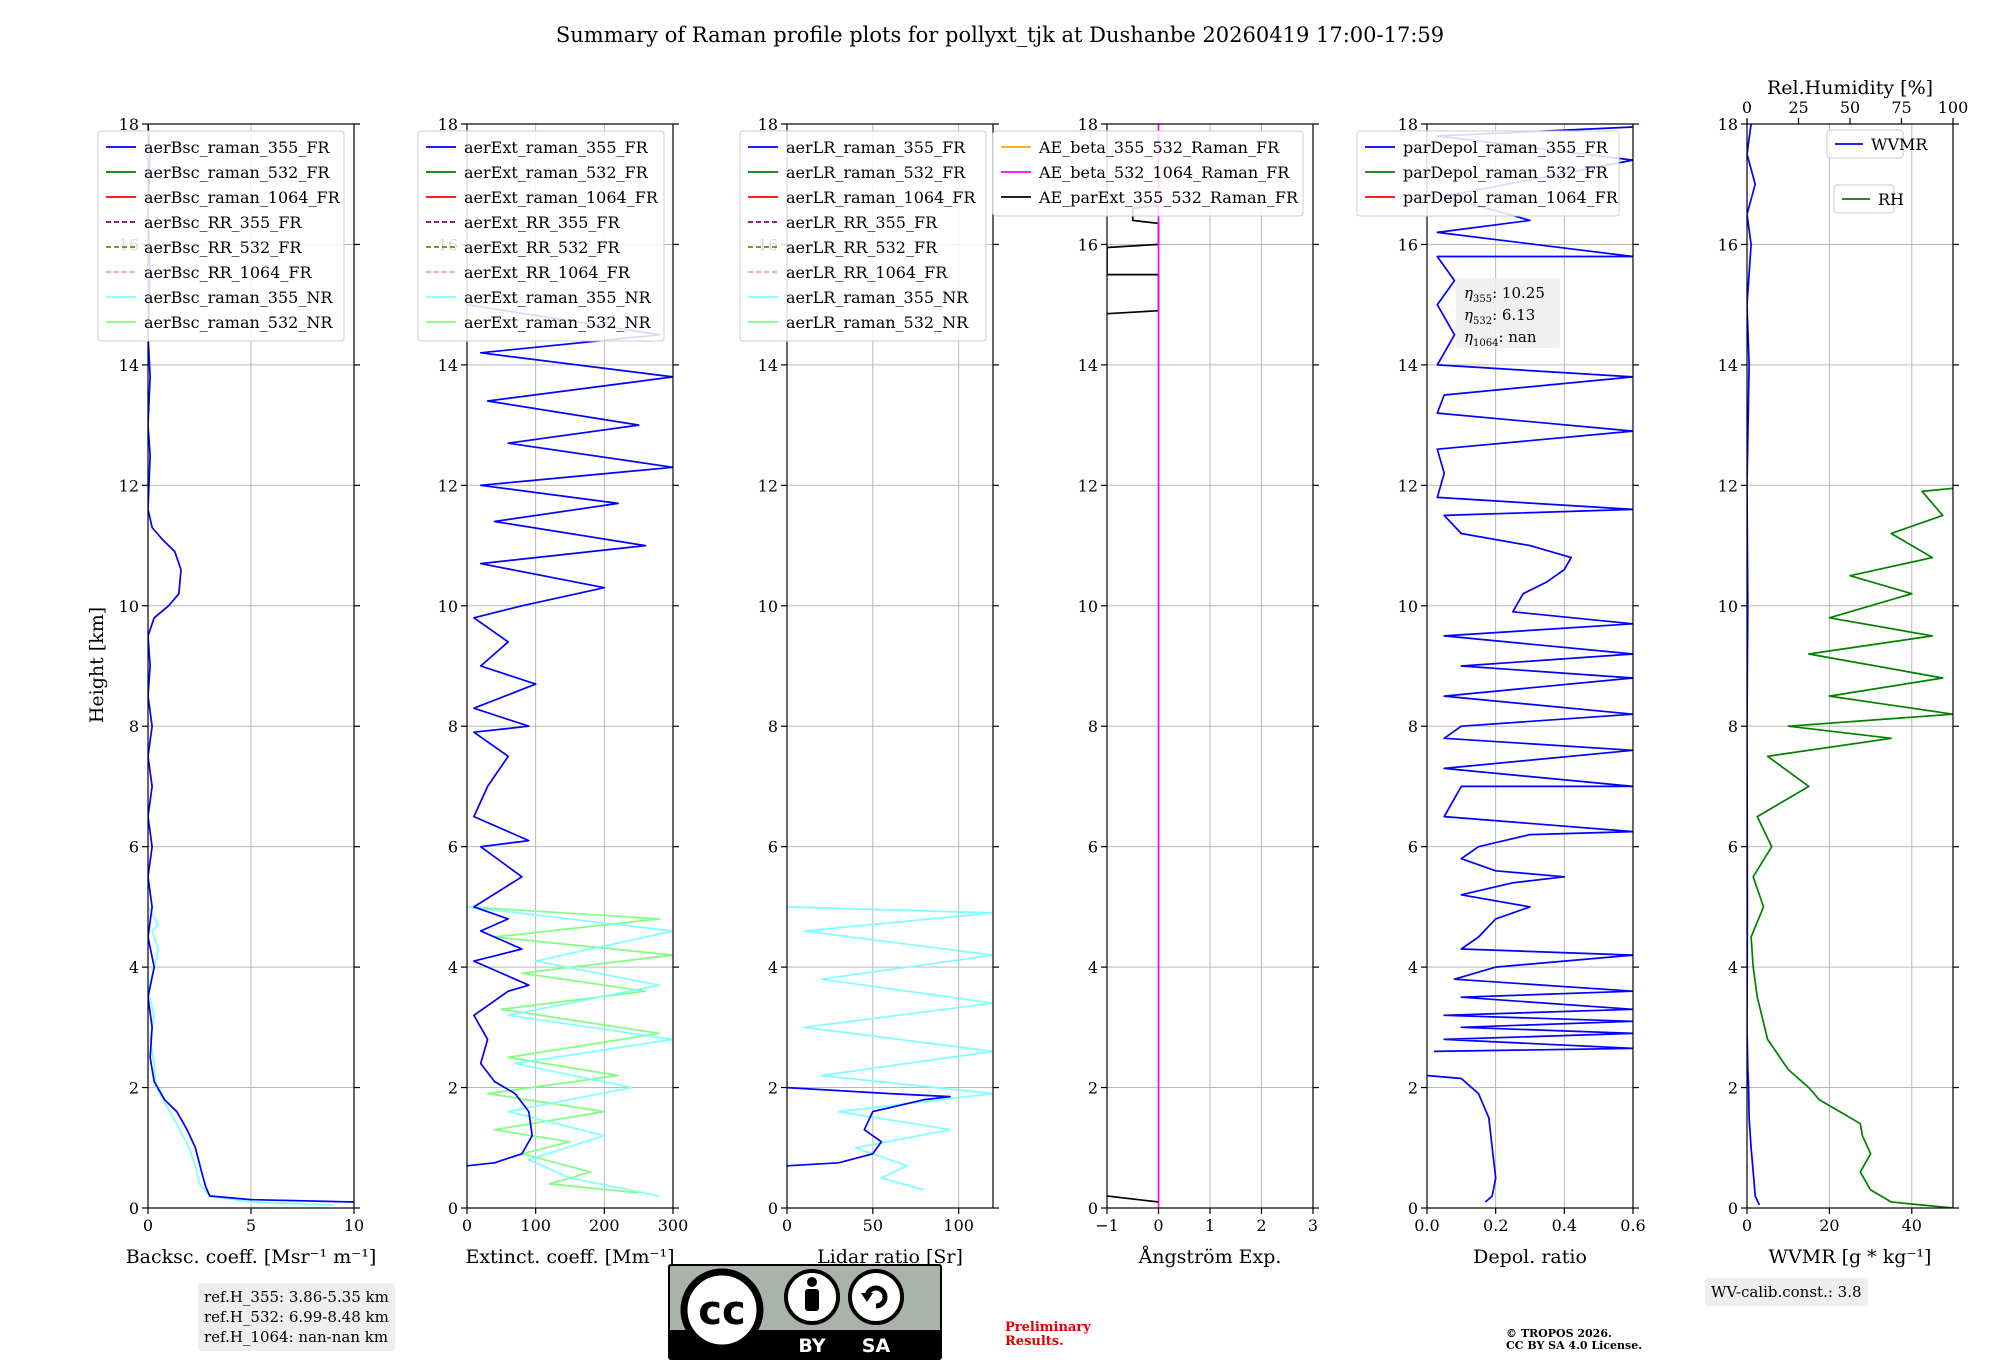 The height and width of the screenshot is (1360, 2000). I want to click on x-tick-label: 2, so click(1261, 1225).